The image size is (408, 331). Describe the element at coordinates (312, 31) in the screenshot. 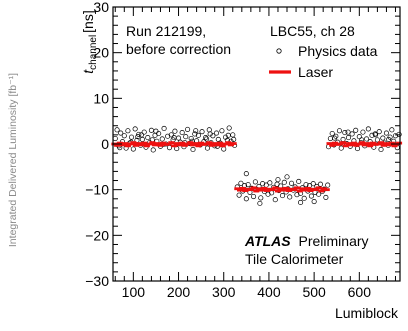

I see `channel-label: LBC55, ch 28` at that location.